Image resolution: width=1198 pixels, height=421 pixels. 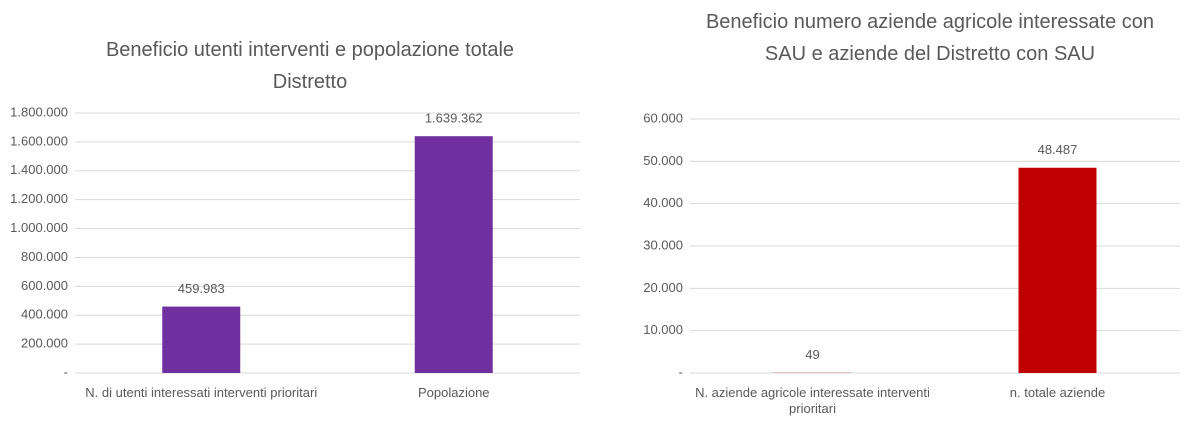 I want to click on y-tick-label: 1.400.000, so click(x=39, y=169).